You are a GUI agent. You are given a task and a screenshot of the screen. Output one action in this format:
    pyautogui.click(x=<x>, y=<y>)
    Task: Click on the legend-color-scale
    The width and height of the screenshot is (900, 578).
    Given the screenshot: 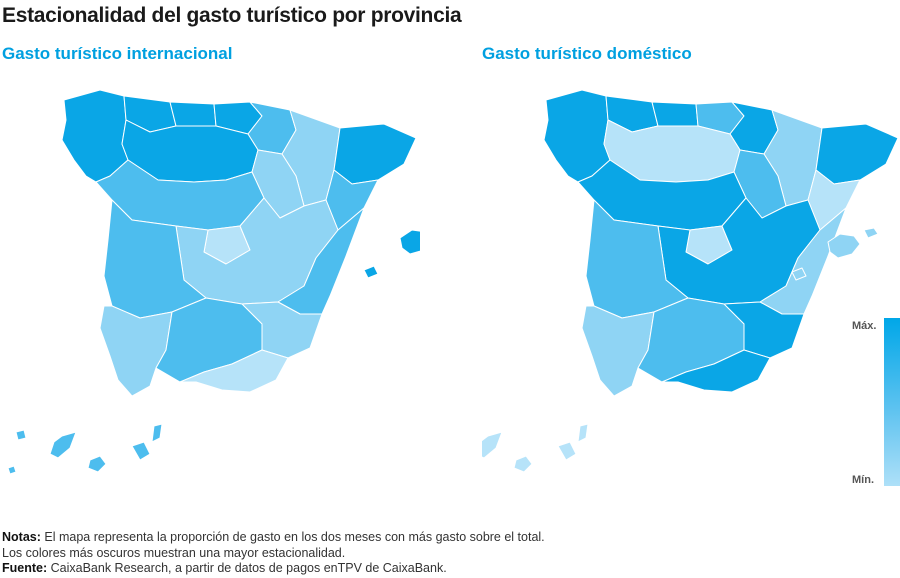 What is the action you would take?
    pyautogui.click(x=892, y=402)
    